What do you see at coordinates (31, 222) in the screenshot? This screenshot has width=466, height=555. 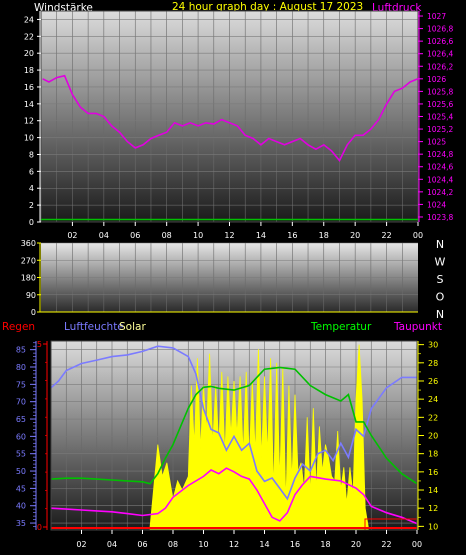 I see `wind-tick-label: 0` at bounding box center [31, 222].